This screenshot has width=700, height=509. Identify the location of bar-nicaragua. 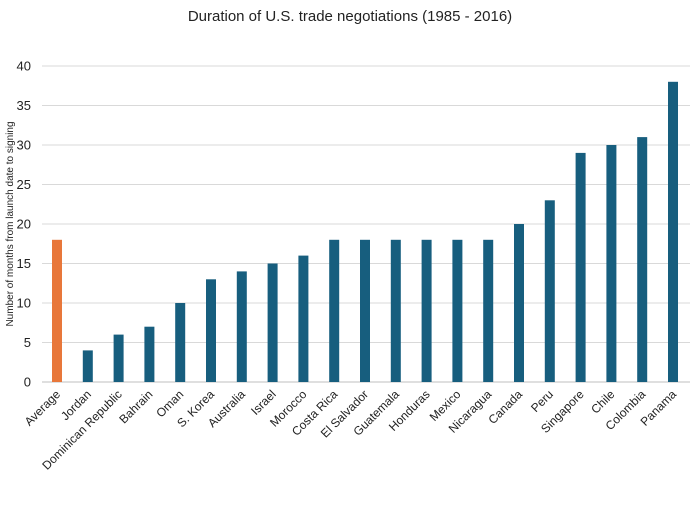
(488, 310).